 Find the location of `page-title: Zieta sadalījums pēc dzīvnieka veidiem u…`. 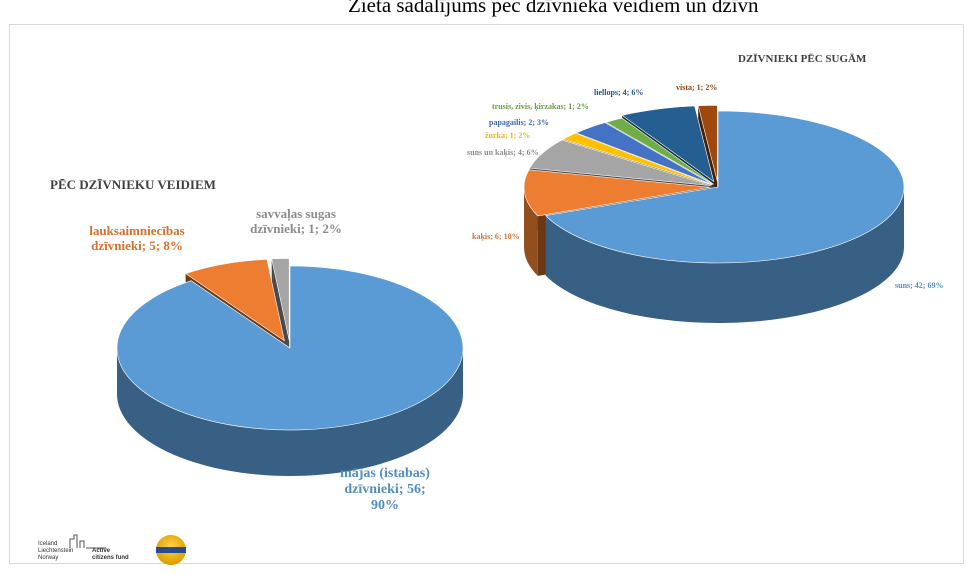

page-title: Zieta sadalījums pēc dzīvnieka veidiem u… is located at coordinates (553, 9).